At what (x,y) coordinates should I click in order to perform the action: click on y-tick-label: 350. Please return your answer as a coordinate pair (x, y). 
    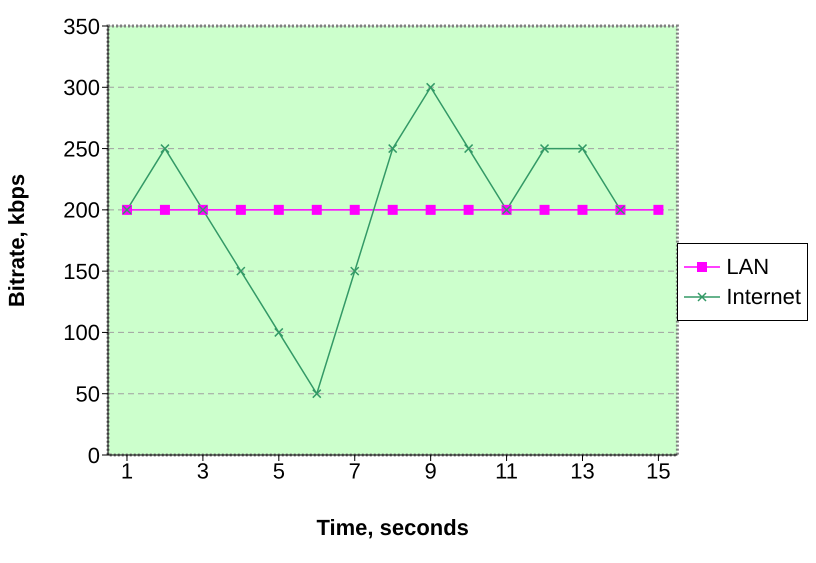
    Looking at the image, I should click on (81, 26).